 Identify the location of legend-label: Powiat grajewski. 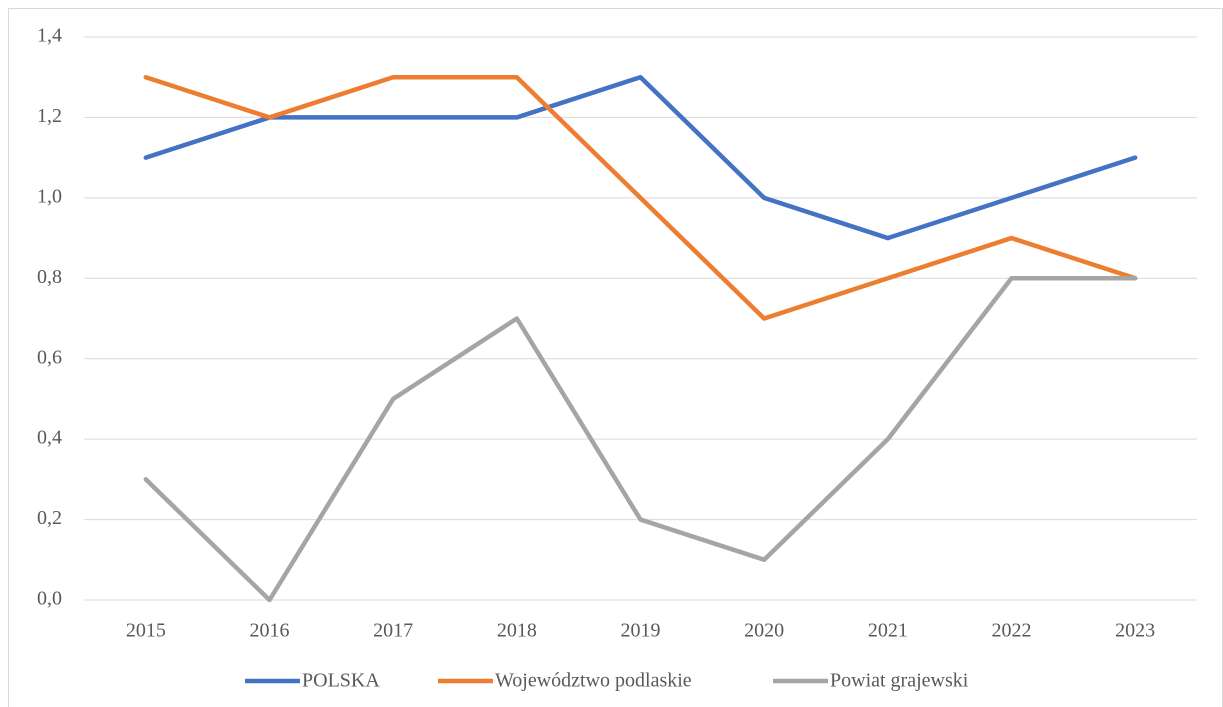
(899, 681).